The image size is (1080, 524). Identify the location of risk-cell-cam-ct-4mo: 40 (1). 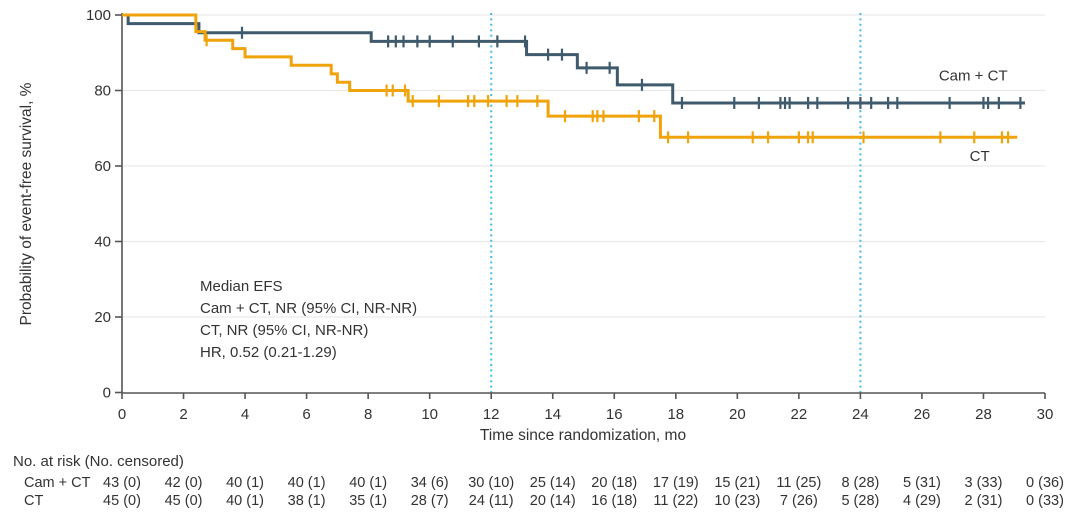
(245, 483).